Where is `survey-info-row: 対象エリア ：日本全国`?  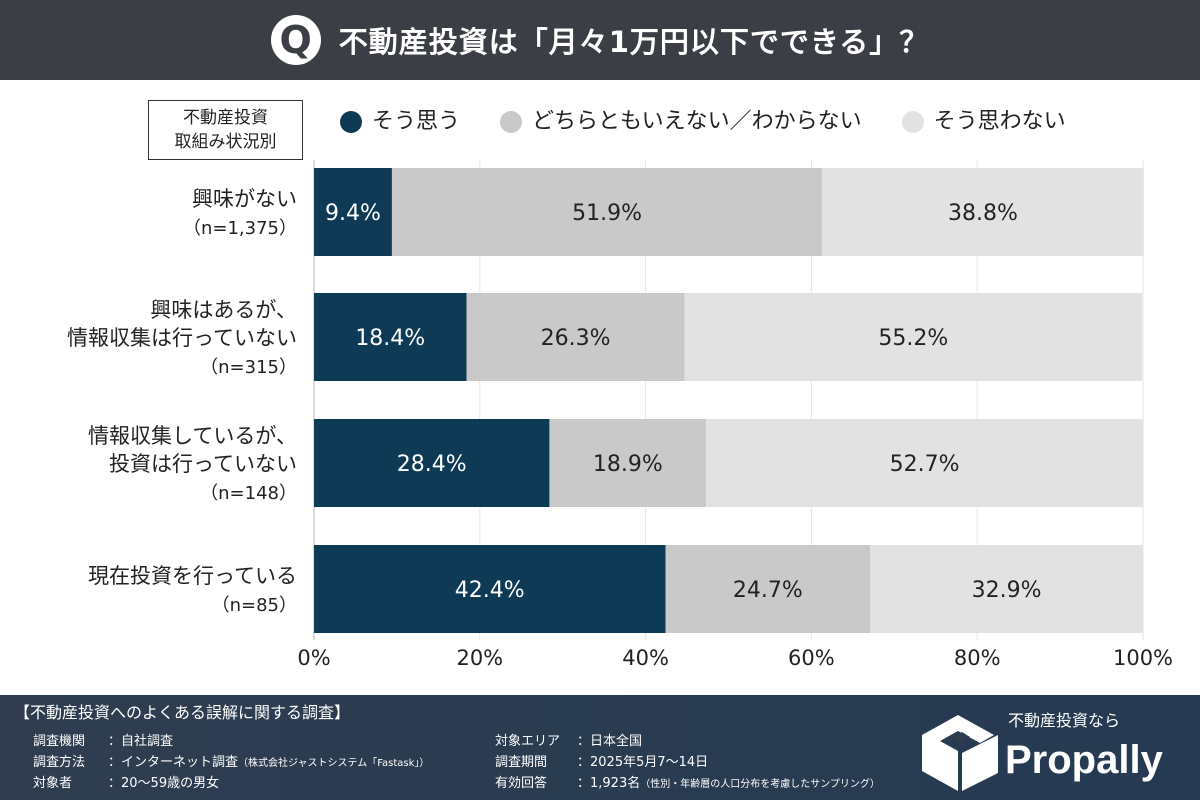 survey-info-row: 対象エリア ：日本全国 is located at coordinates (568, 741).